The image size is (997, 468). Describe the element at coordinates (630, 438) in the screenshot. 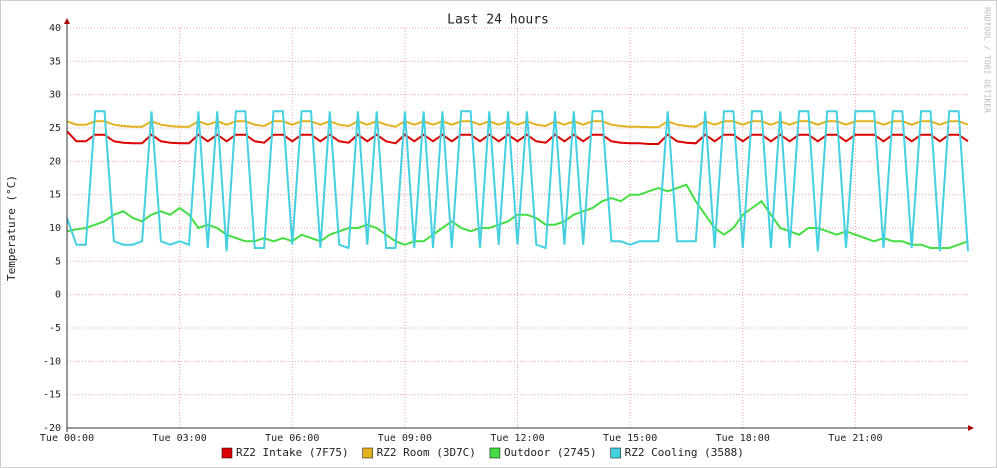

I see `x-tick-label: Tue 15:00` at that location.